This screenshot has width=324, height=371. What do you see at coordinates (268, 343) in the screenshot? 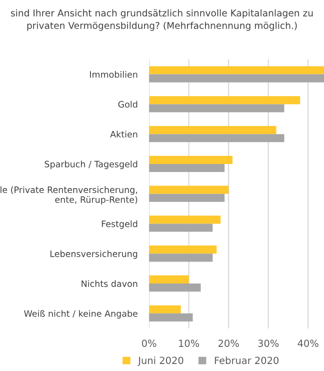
I see `x-tick-label: 30%` at bounding box center [268, 343].